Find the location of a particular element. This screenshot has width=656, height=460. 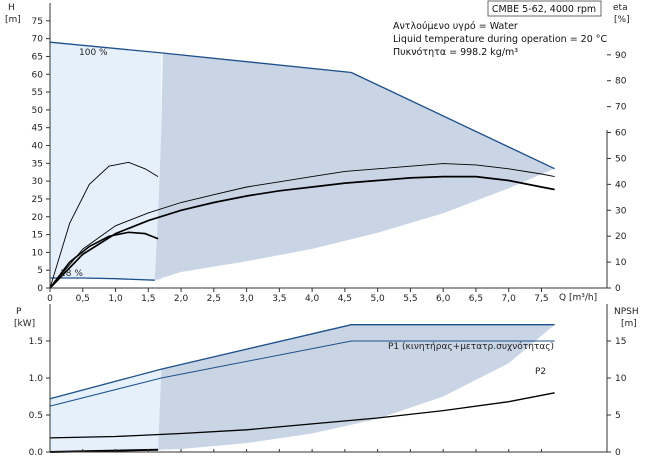

y-axis-unit-eta: [%] is located at coordinates (622, 20).